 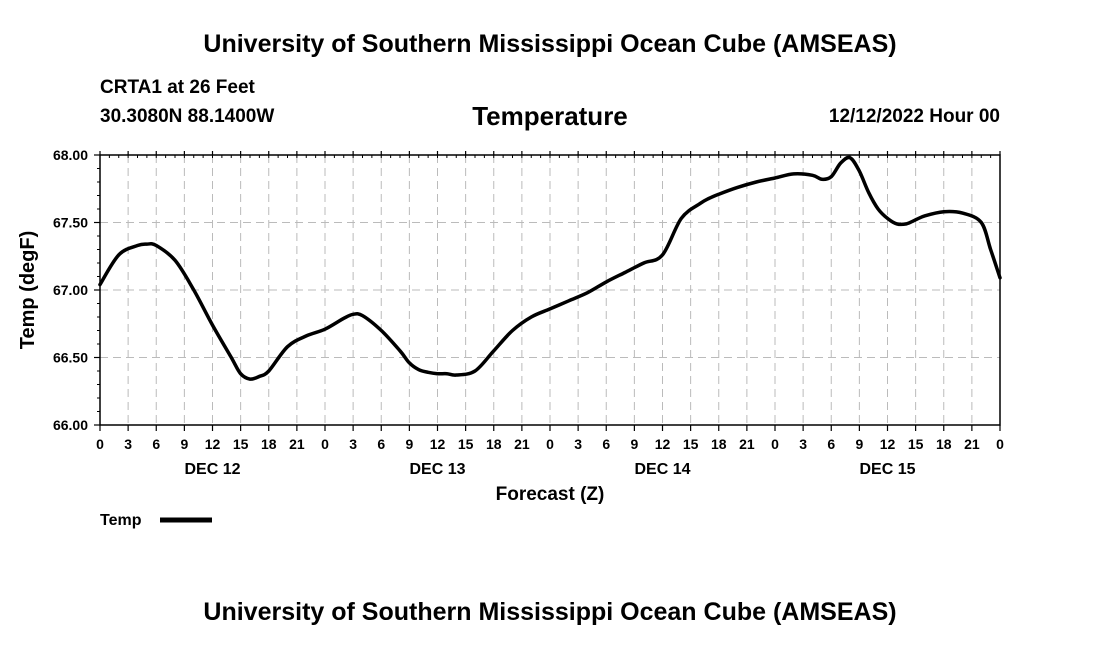 I want to click on day-label: DEC 13, so click(x=437, y=469).